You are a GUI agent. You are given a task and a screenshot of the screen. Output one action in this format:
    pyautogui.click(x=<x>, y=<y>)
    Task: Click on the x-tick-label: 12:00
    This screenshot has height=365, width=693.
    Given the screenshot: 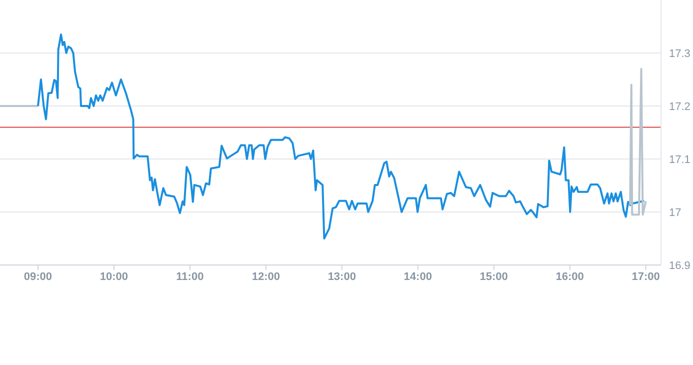 What is the action you would take?
    pyautogui.click(x=266, y=276)
    